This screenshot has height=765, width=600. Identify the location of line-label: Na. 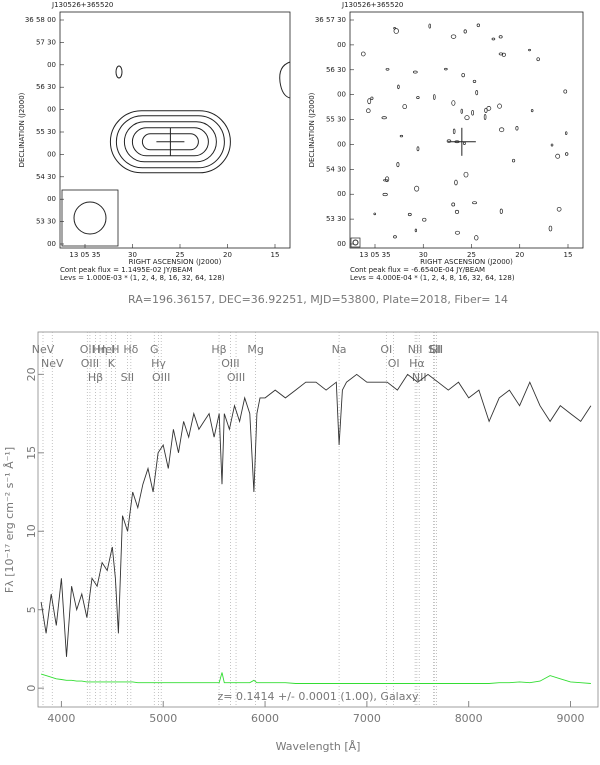
(339, 349).